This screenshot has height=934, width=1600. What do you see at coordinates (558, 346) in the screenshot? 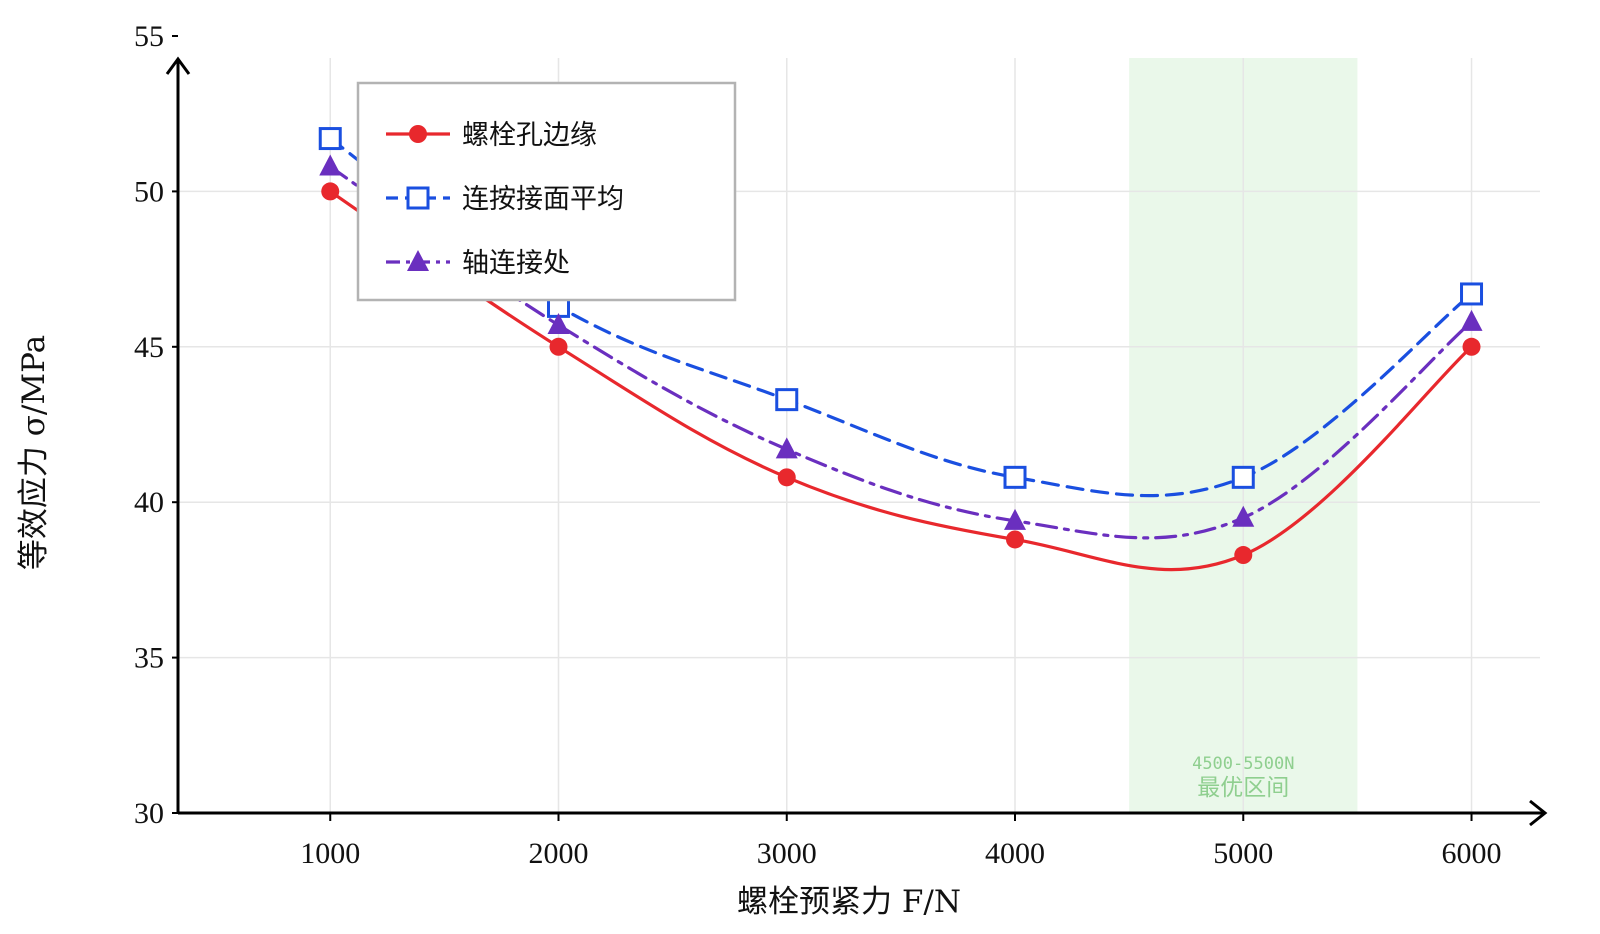
I see `series-1-point-2000` at bounding box center [558, 346].